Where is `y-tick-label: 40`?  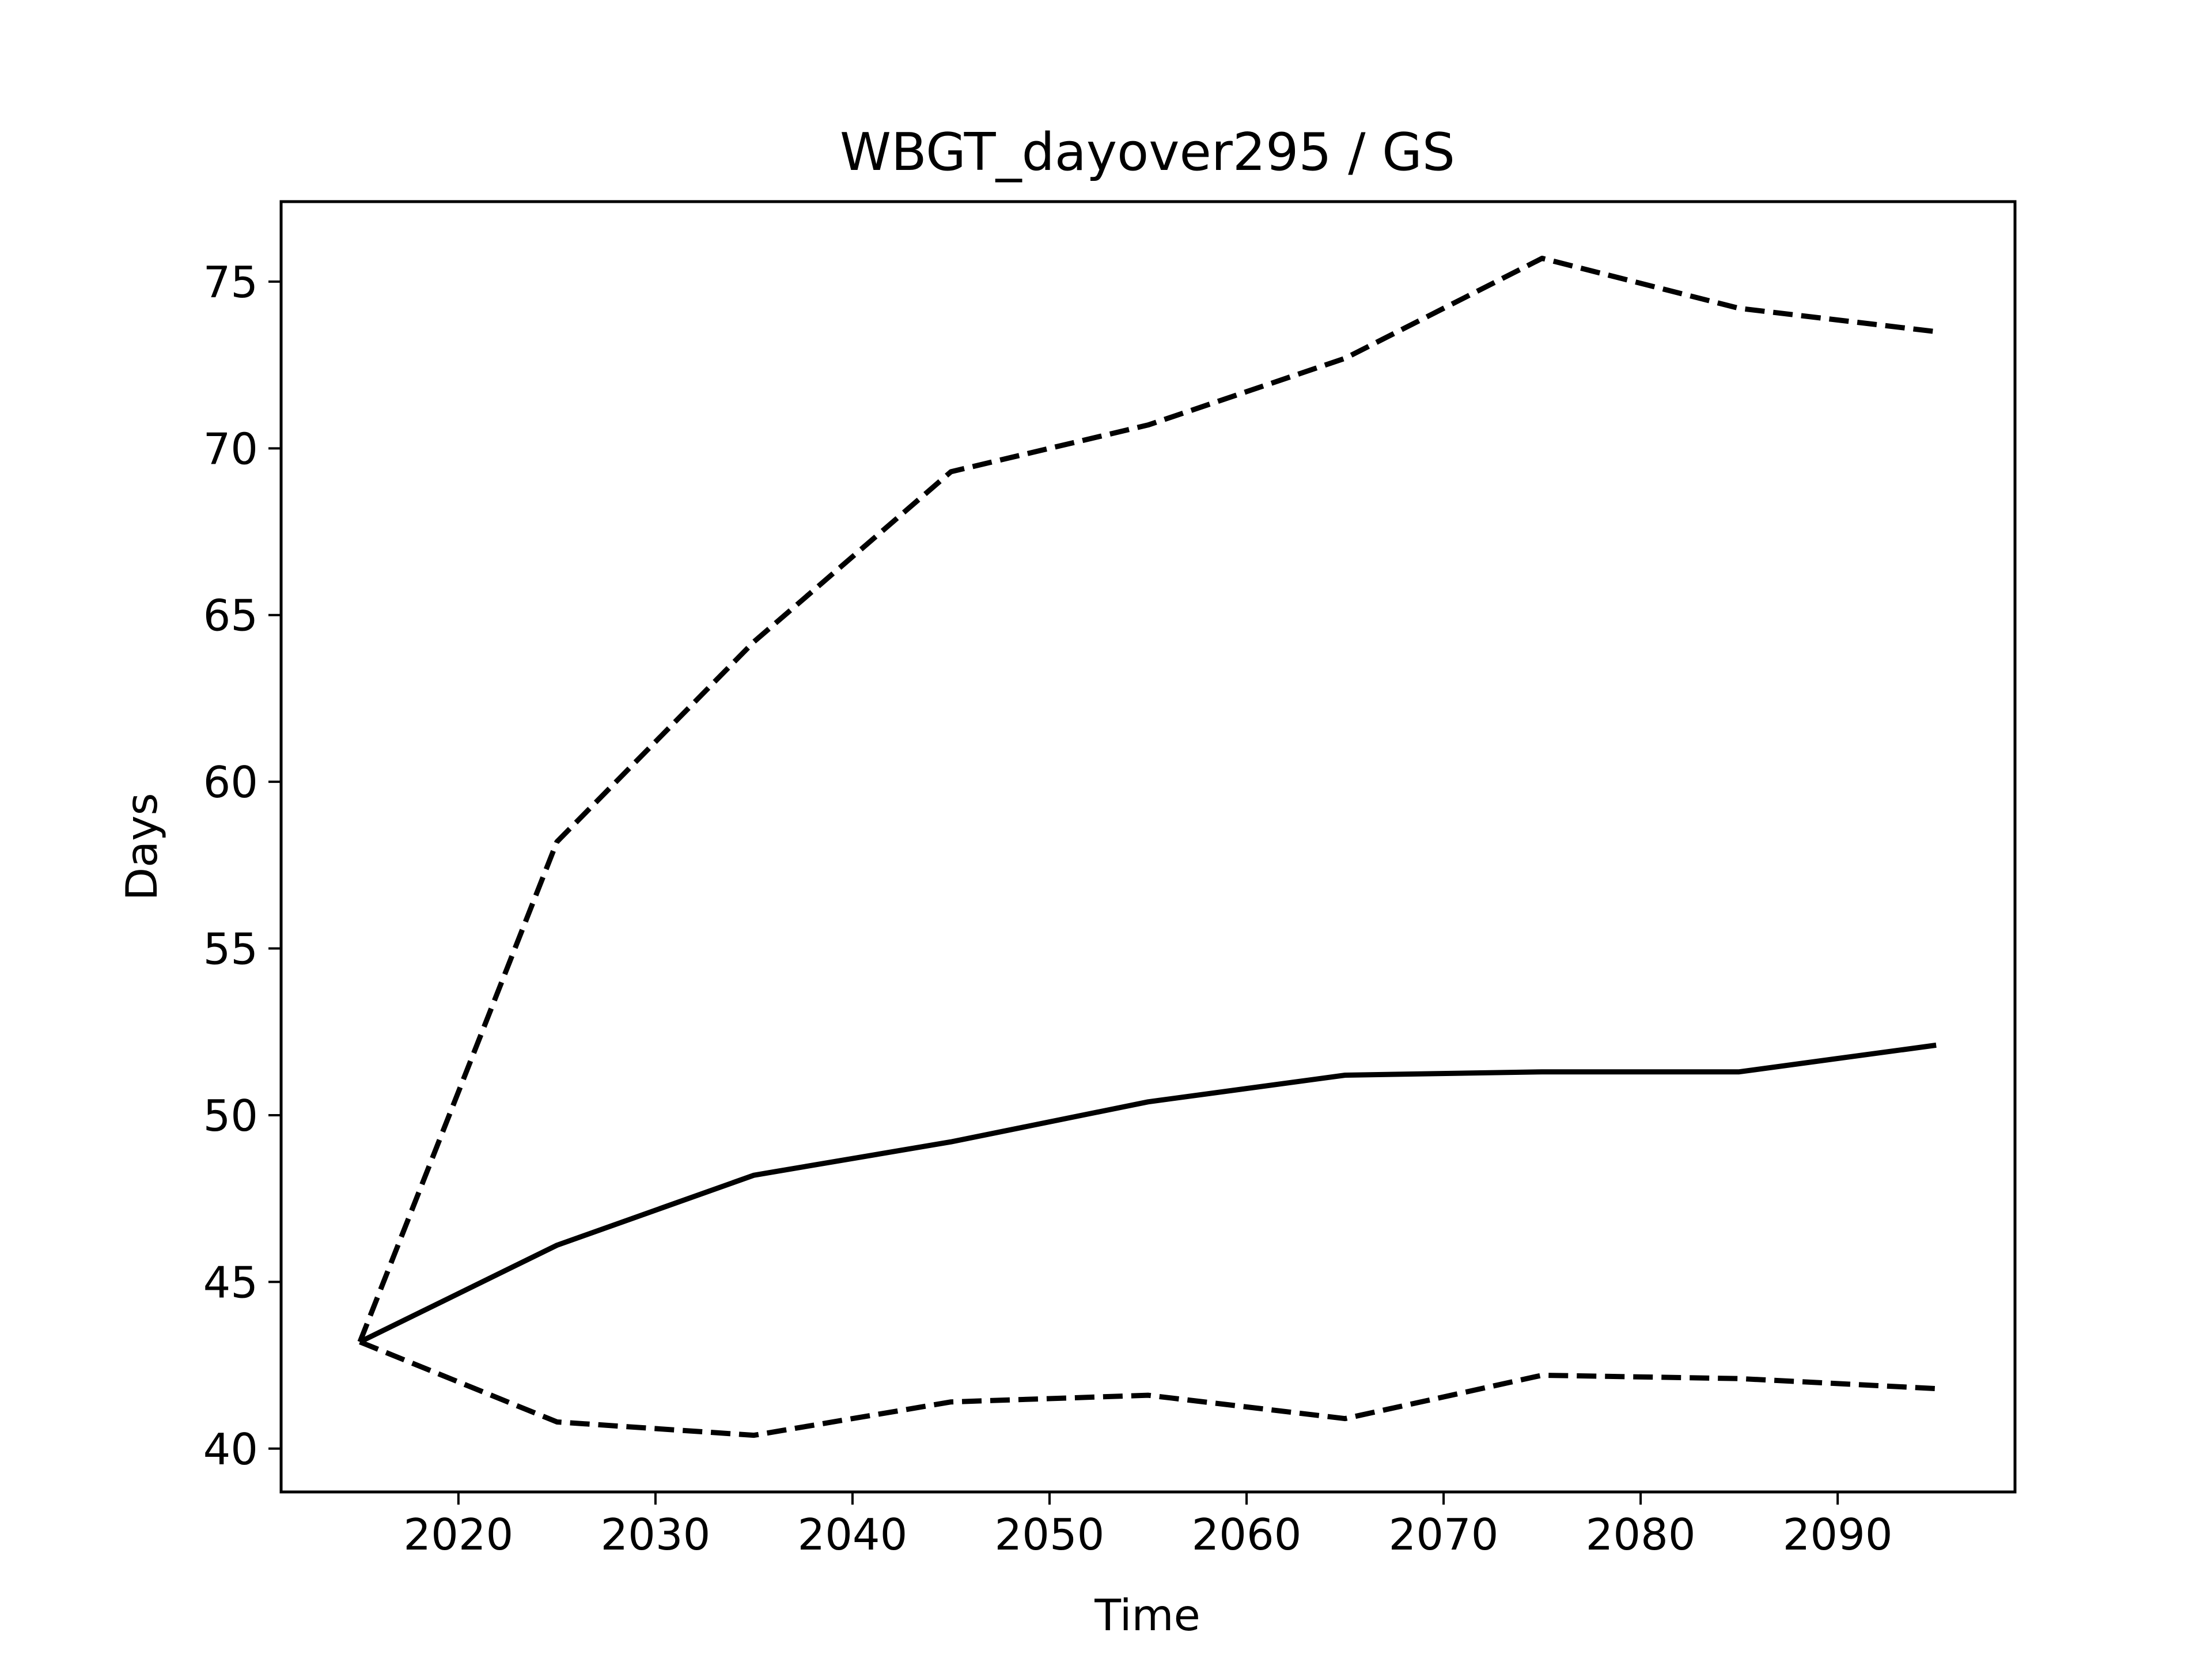
y-tick-label: 40 is located at coordinates (230, 1449).